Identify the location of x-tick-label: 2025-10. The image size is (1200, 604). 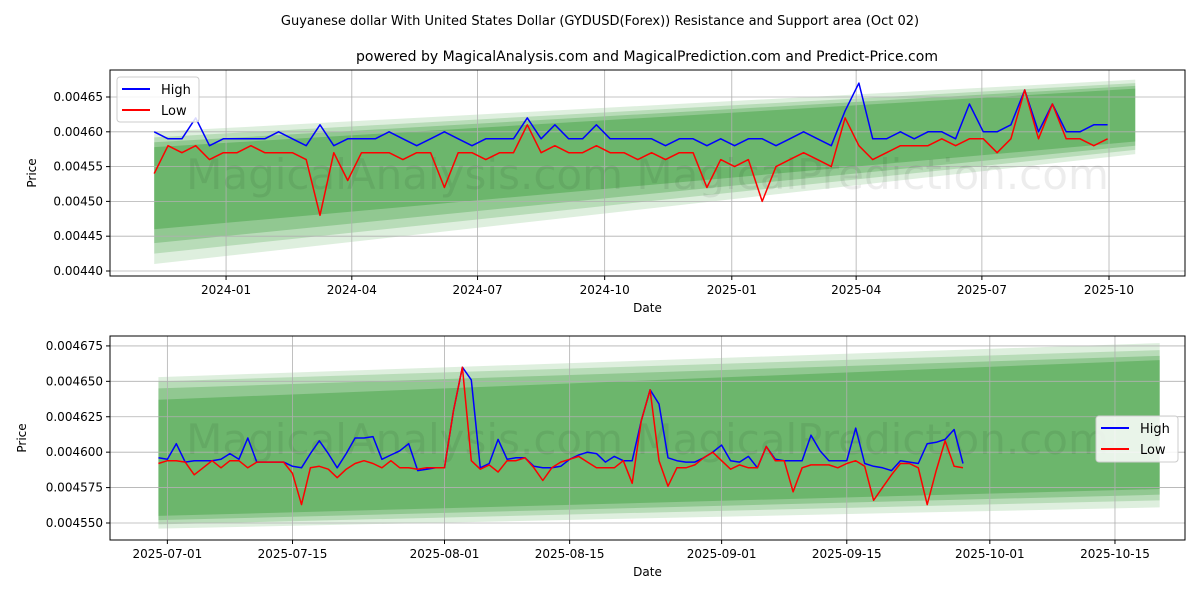
(1109, 290).